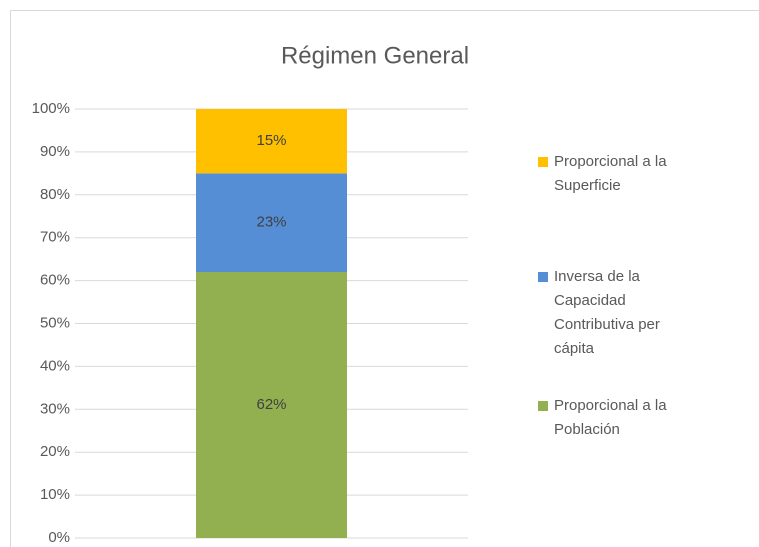 The width and height of the screenshot is (759, 547). I want to click on y-tick-label: 30%, so click(55, 408).